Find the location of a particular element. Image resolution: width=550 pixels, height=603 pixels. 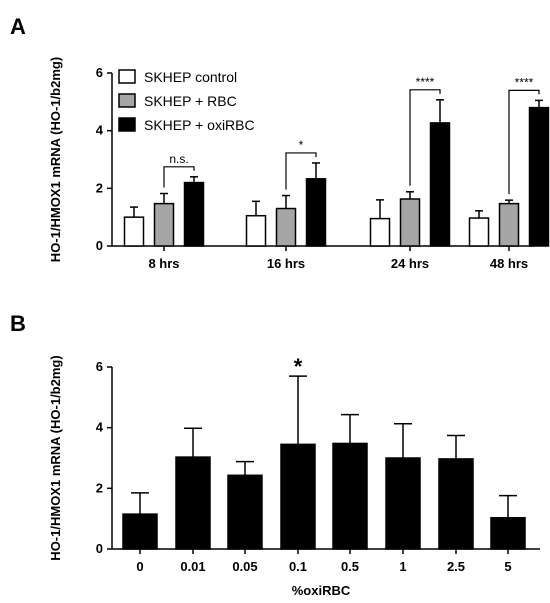

x-tick-label-8-hrs: 8 hrs is located at coordinates (163, 263).